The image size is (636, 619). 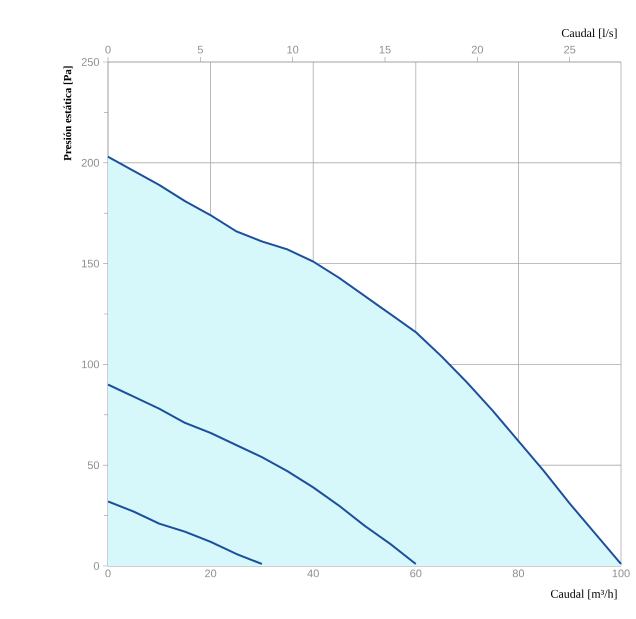 I want to click on x-tick-label: 0, so click(x=108, y=574).